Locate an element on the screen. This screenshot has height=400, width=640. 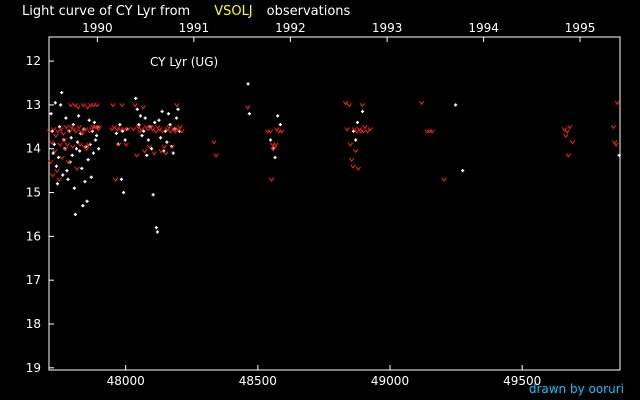
y-tick-label: 17 is located at coordinates (33, 280).